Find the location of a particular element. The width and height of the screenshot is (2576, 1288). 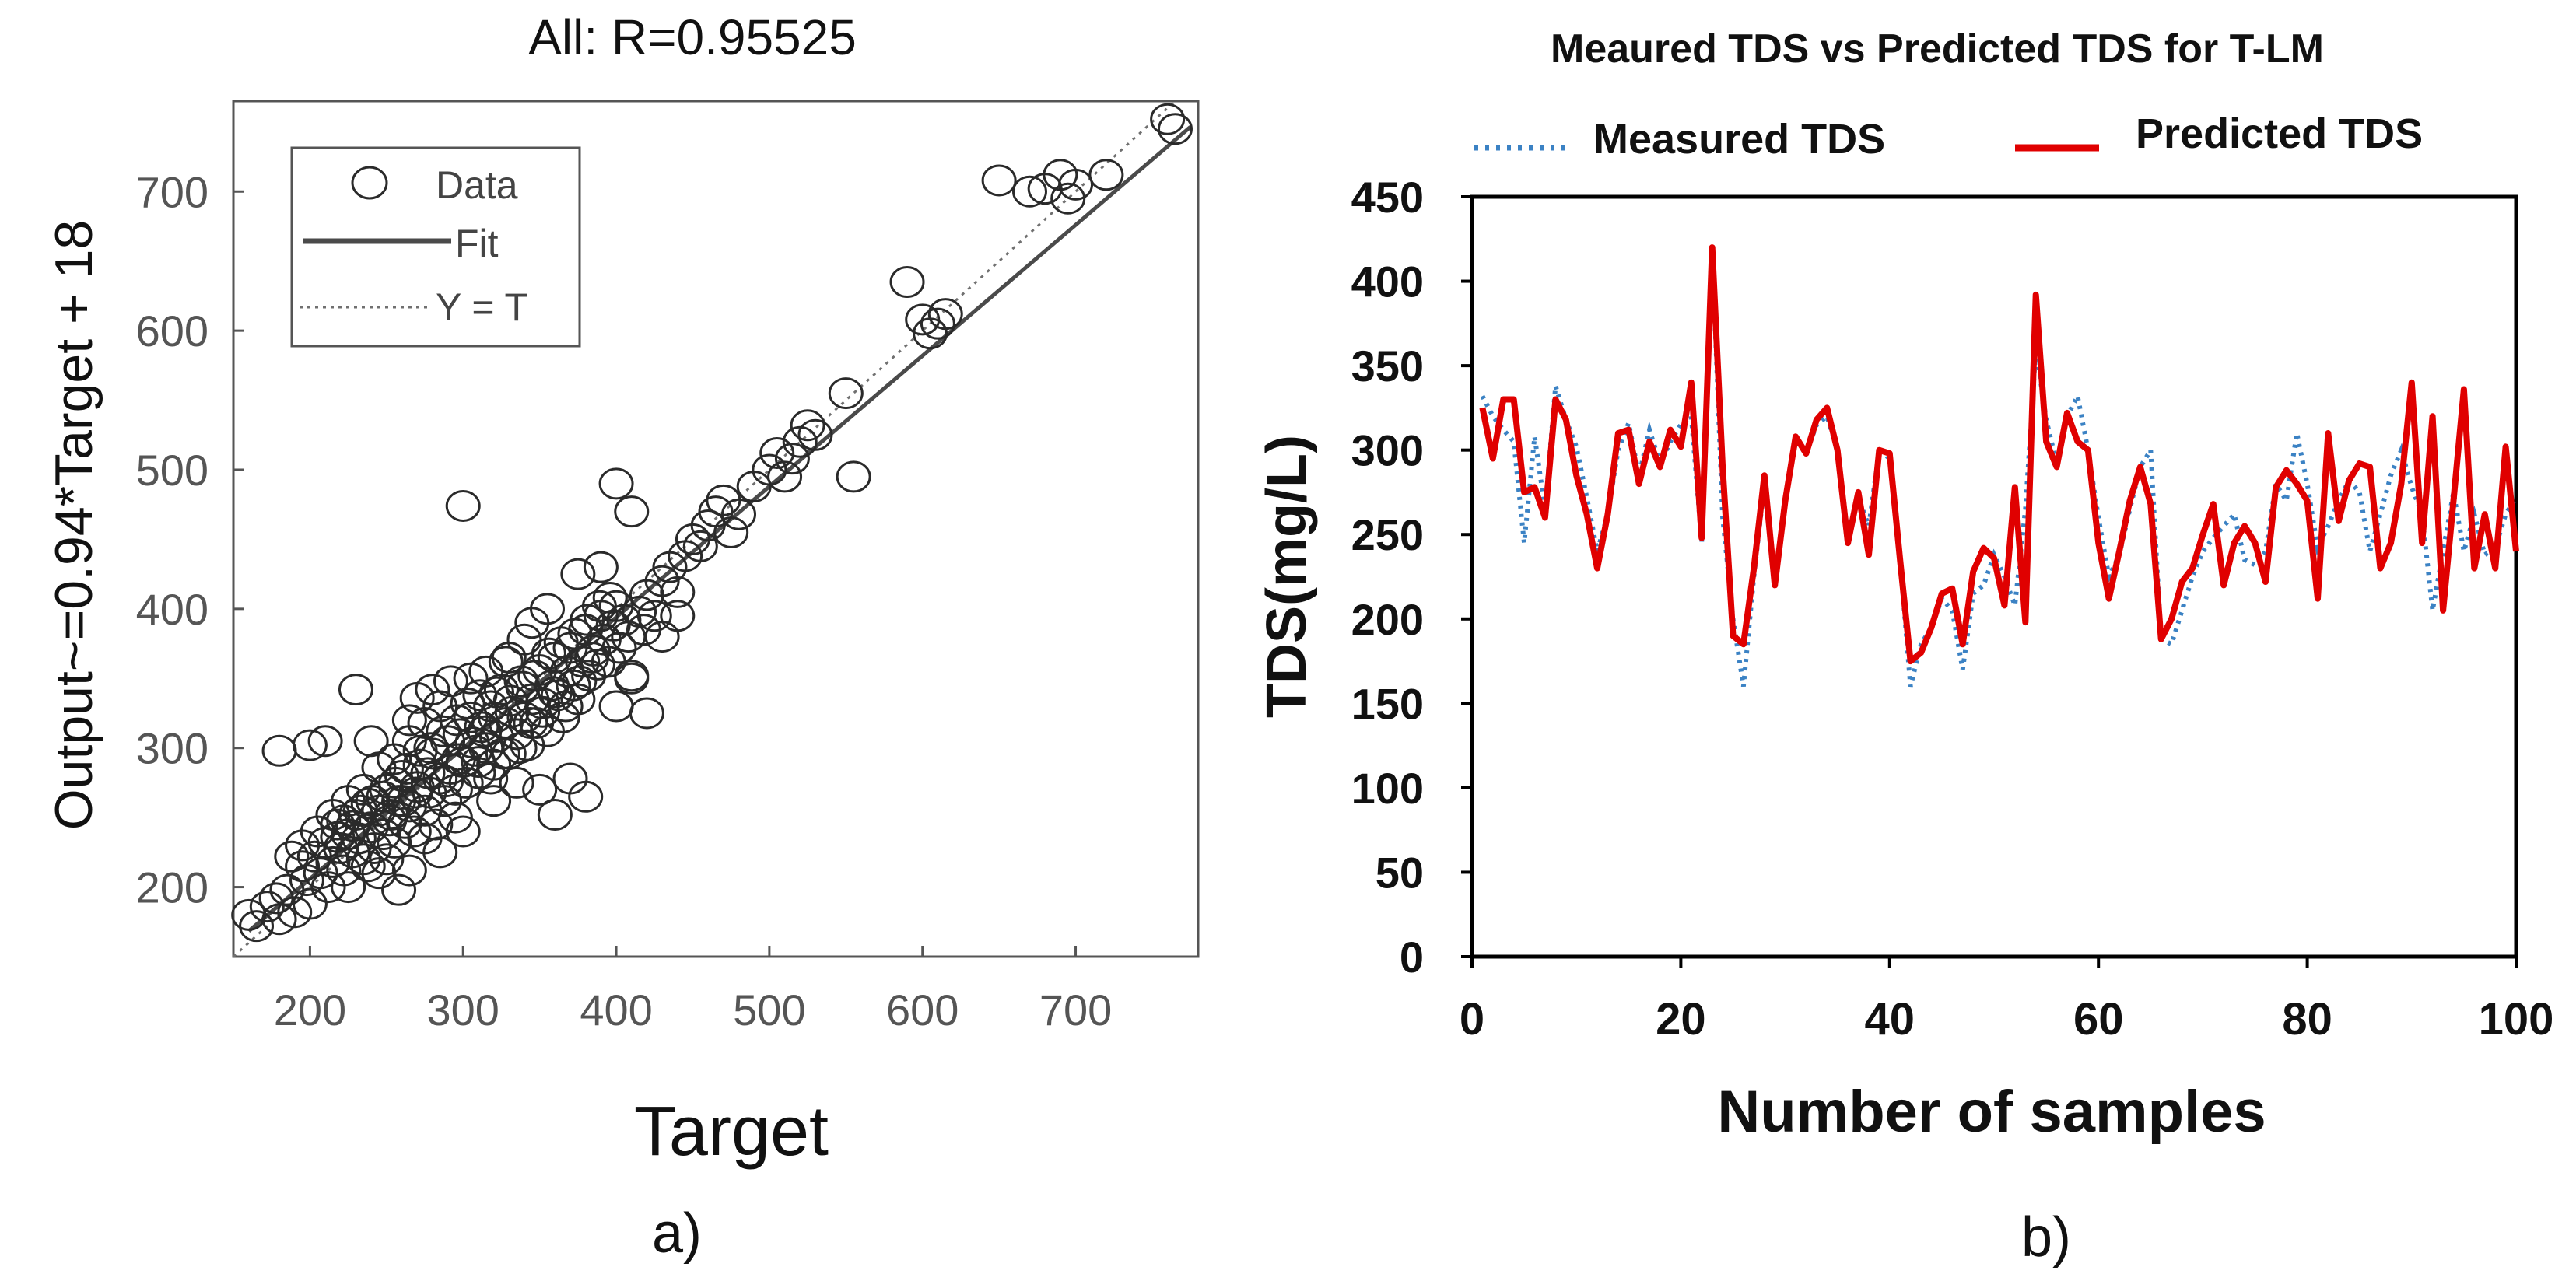

panel-a-legend-box is located at coordinates (436, 247).